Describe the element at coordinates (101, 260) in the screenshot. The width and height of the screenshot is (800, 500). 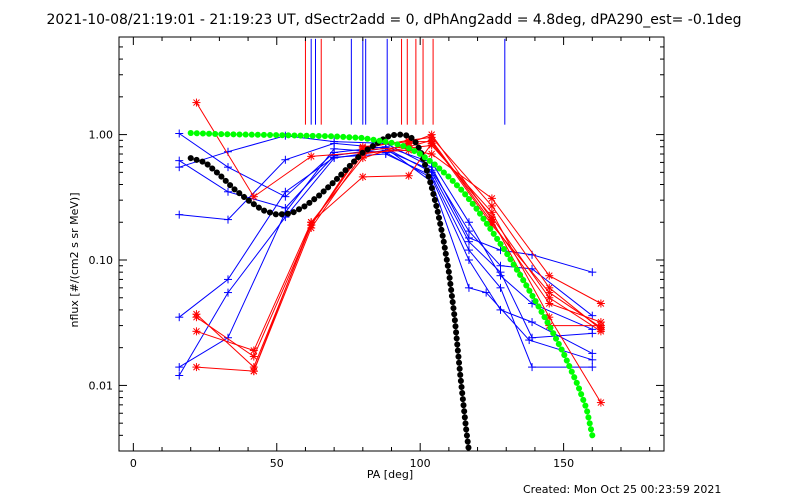
I see `y-tick-label: 0.10` at that location.